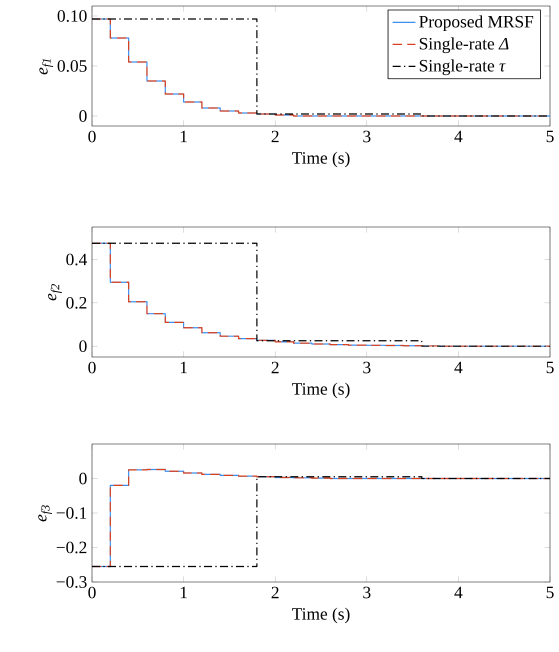 The height and width of the screenshot is (652, 559). What do you see at coordinates (72, 16) in the screenshot?
I see `y-tick-label: 0.10` at bounding box center [72, 16].